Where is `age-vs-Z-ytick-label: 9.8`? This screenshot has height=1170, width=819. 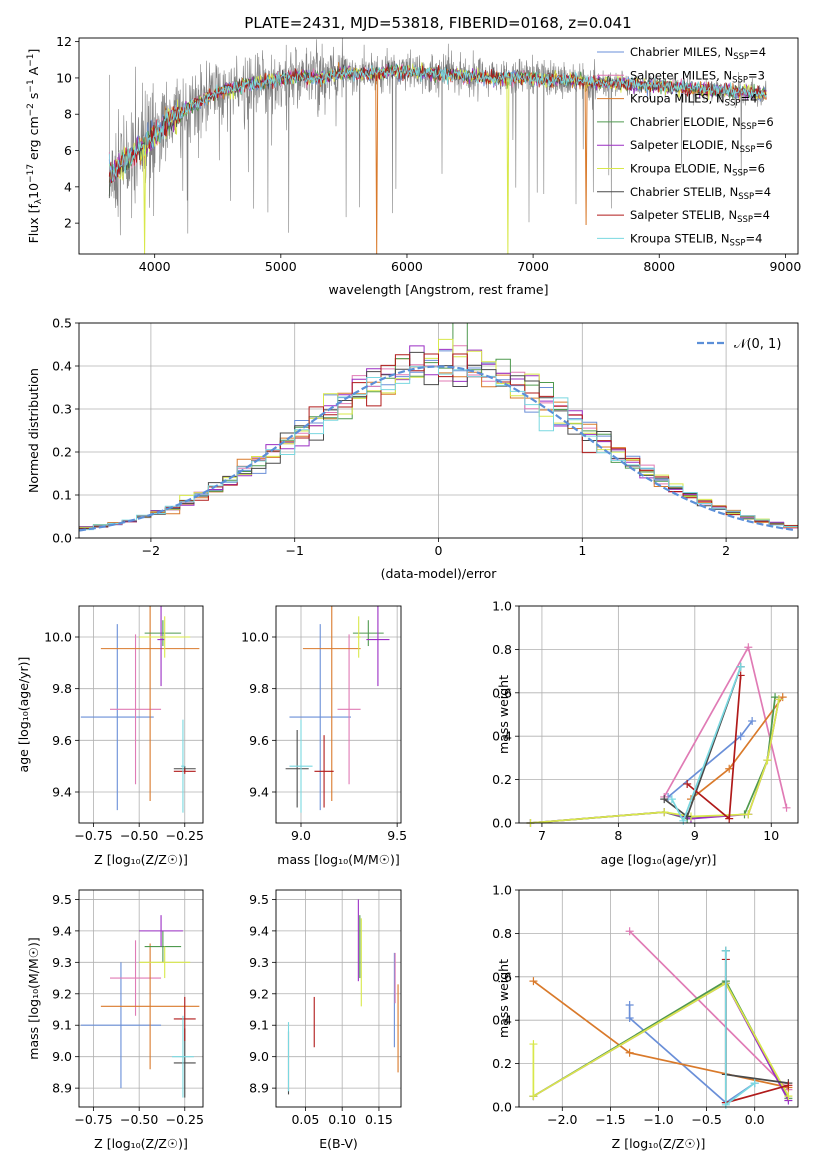
age-vs-Z-ytick-label: 9.8 is located at coordinates (62, 688).